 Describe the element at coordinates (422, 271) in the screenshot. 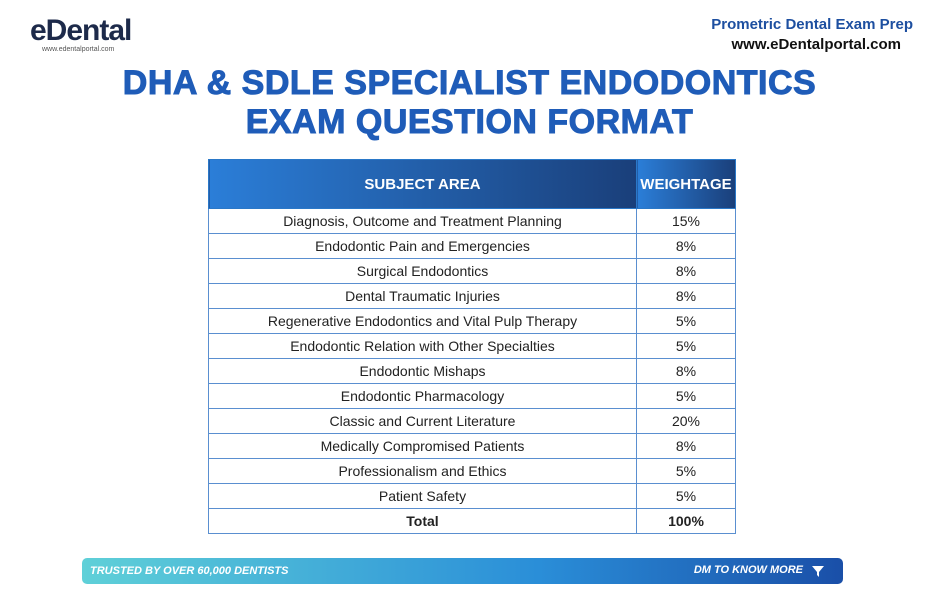

I see `subject-cell: Surgical Endodontics` at that location.